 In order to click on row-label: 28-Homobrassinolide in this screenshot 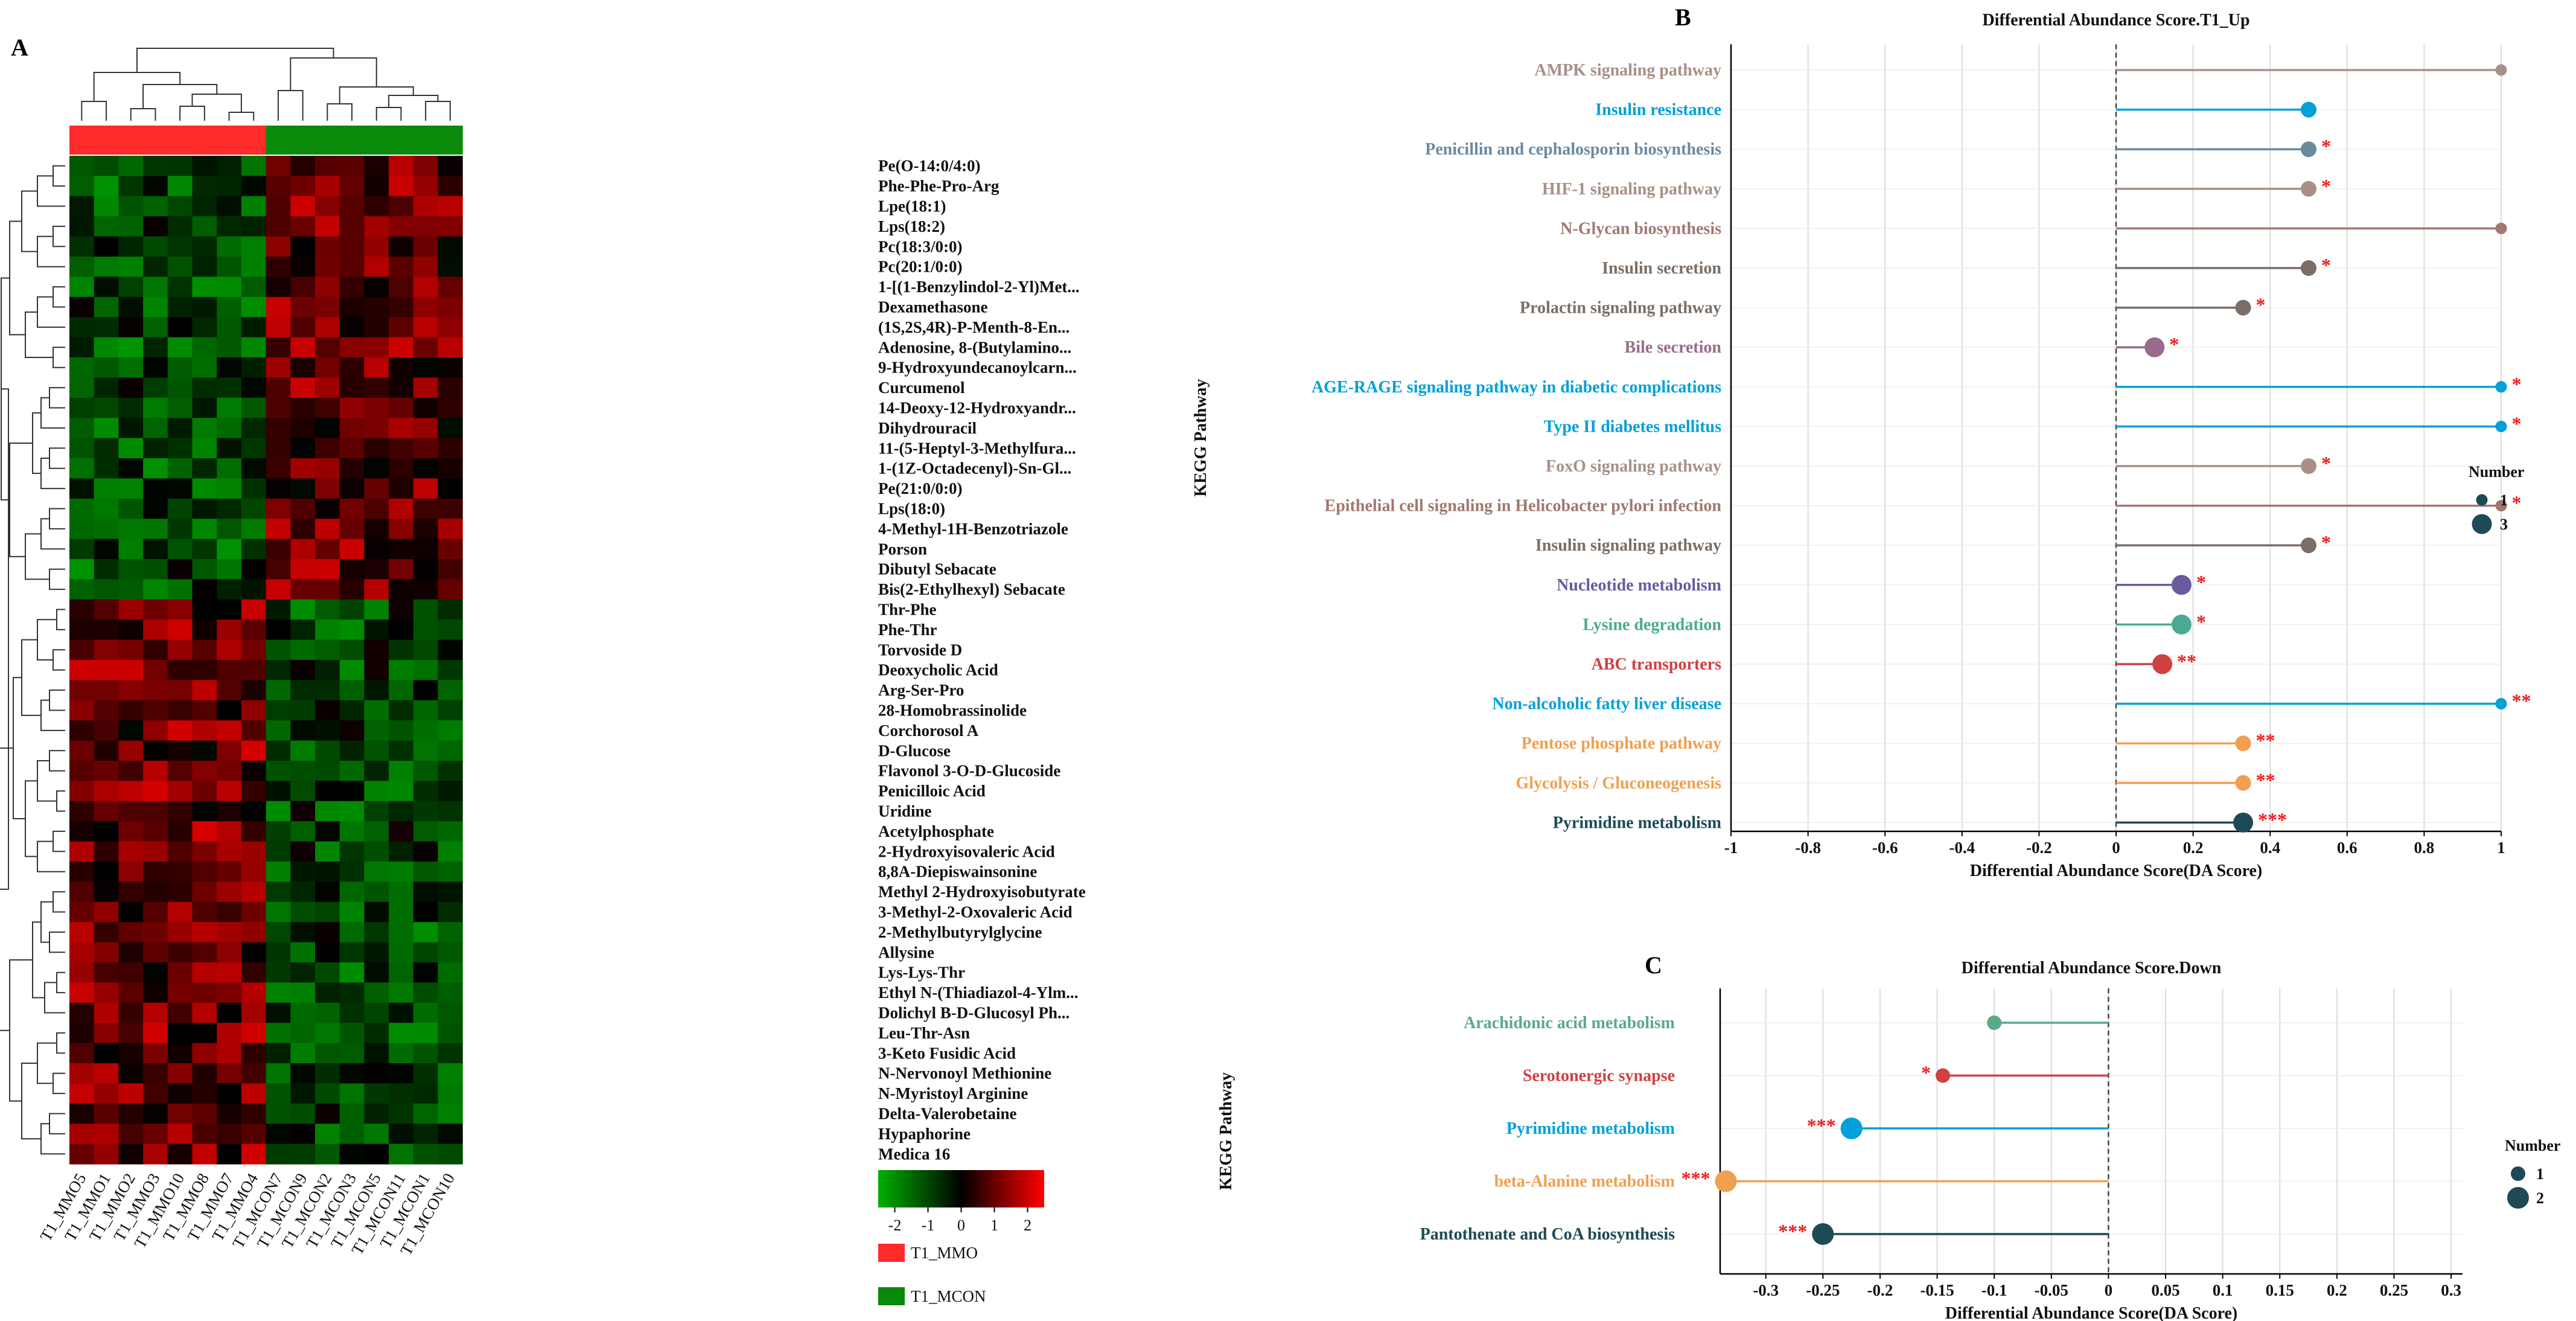, I will do `click(952, 711)`.